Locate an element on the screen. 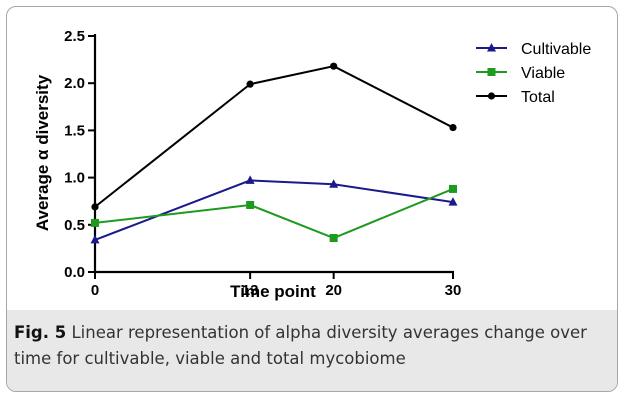 This screenshot has width=625, height=398. legend-item-cultivable: Cultivable is located at coordinates (533, 49).